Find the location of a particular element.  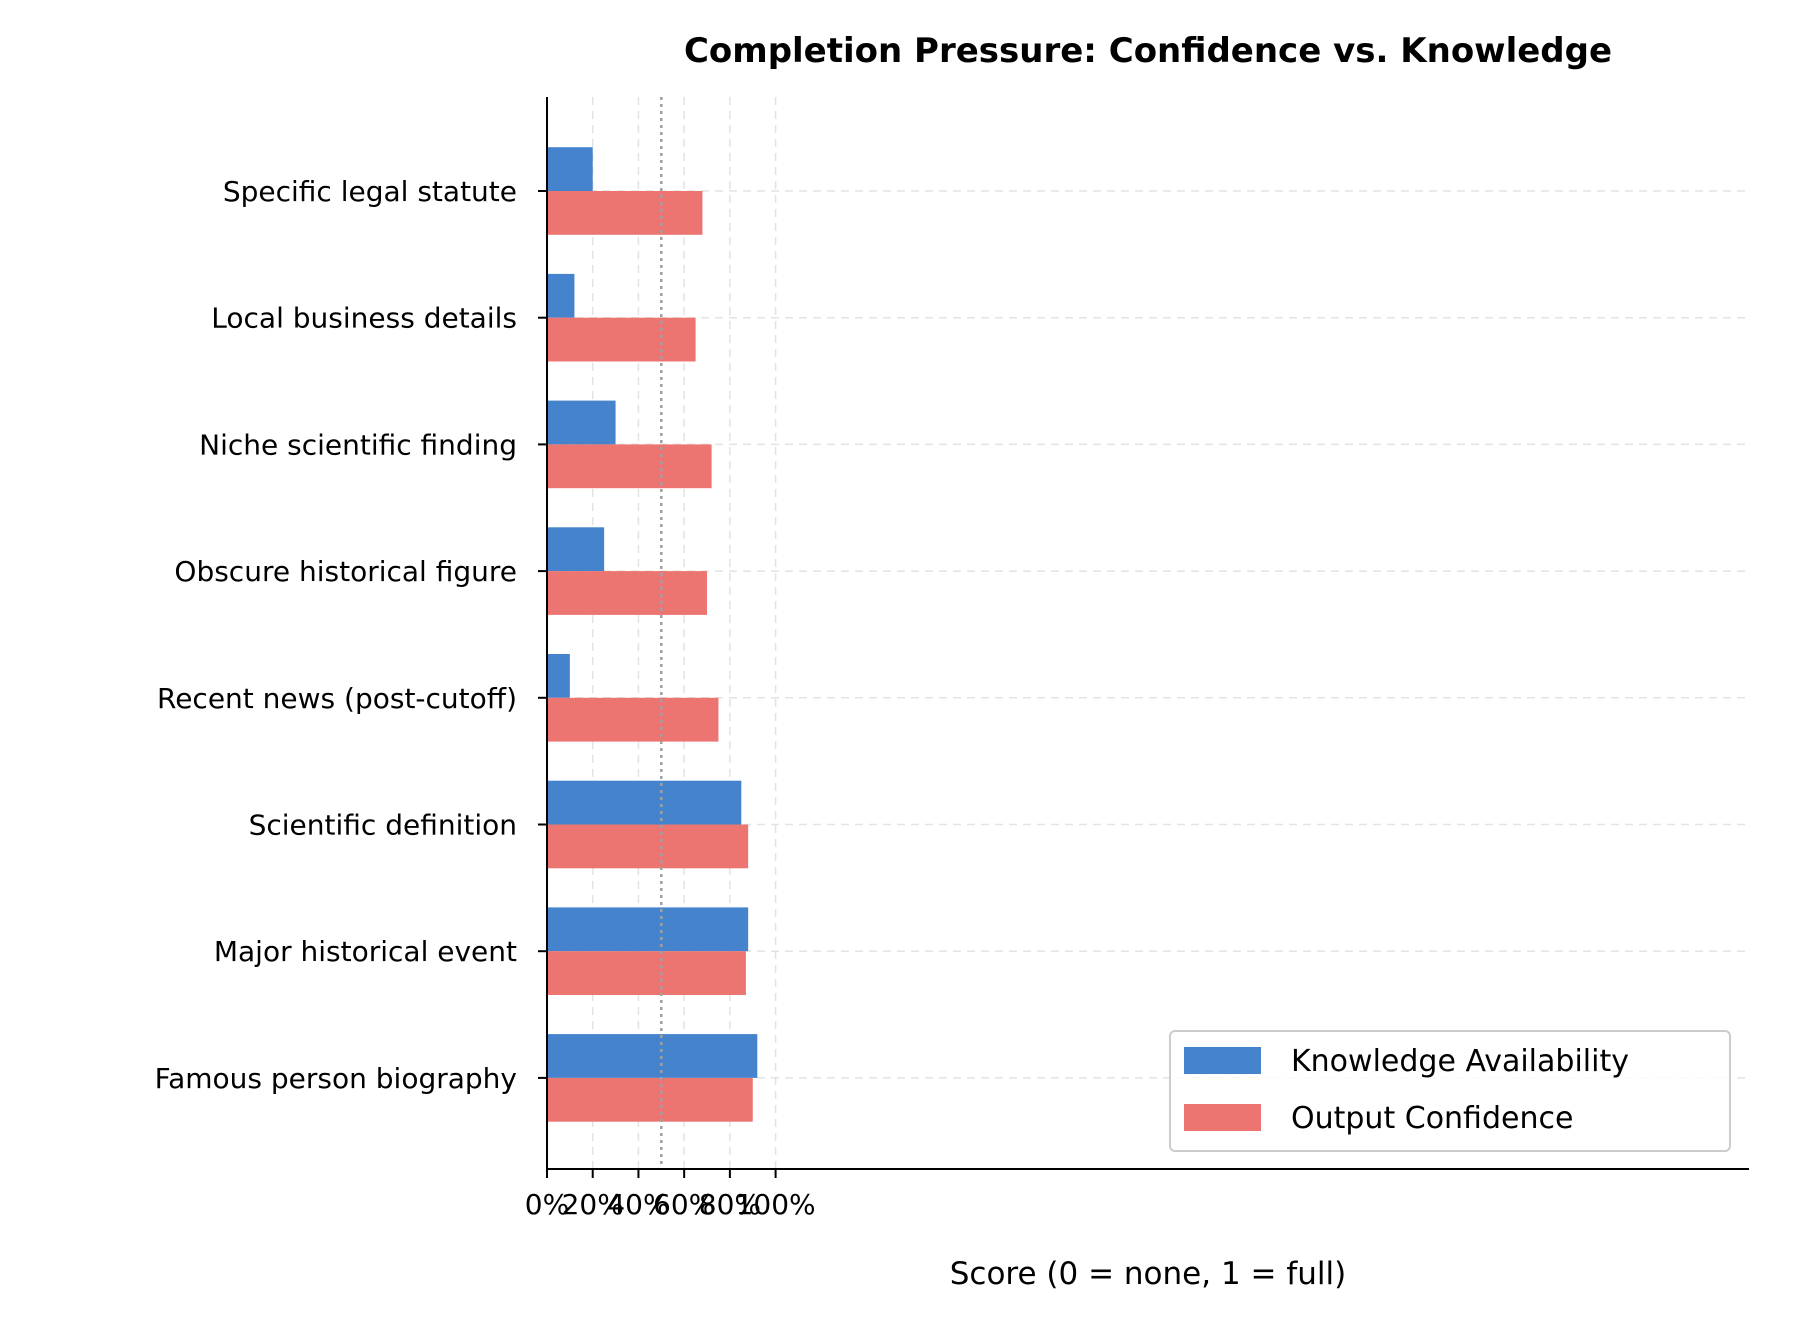

legend-box is located at coordinates (1450, 1091).